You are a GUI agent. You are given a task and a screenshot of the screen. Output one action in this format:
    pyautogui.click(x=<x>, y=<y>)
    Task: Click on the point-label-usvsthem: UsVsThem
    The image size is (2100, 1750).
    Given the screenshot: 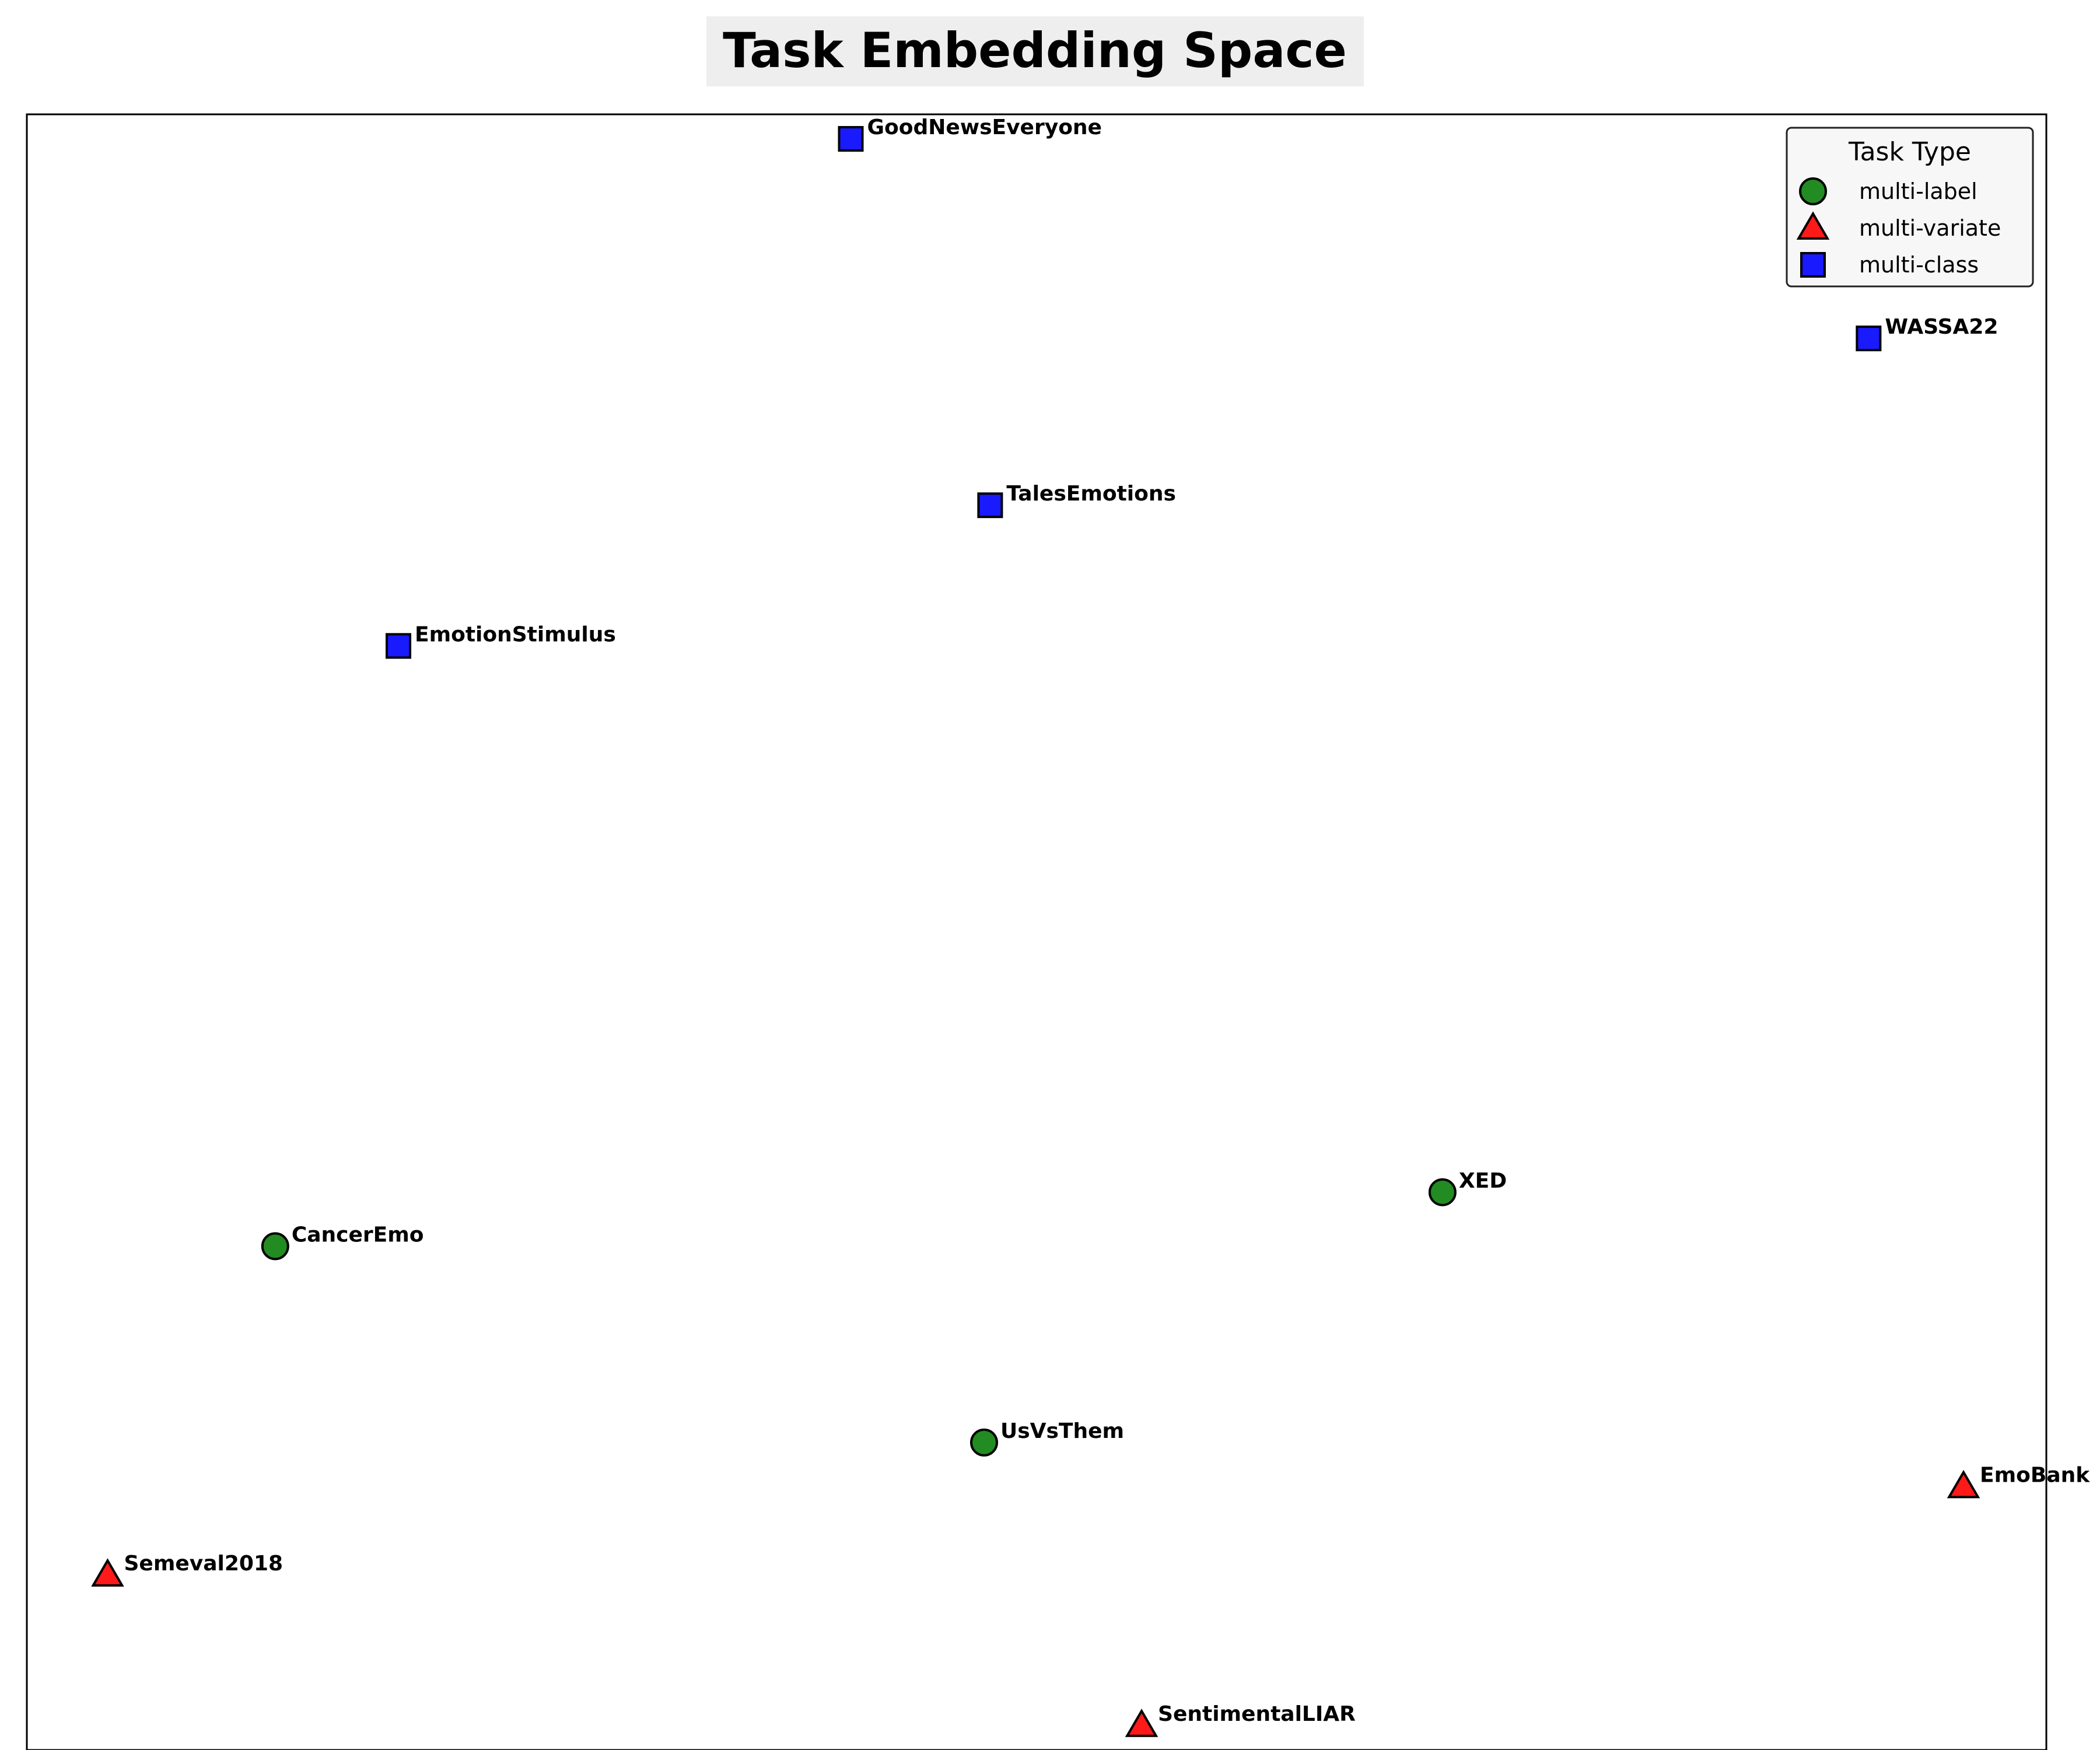 What is the action you would take?
    pyautogui.click(x=1062, y=1431)
    